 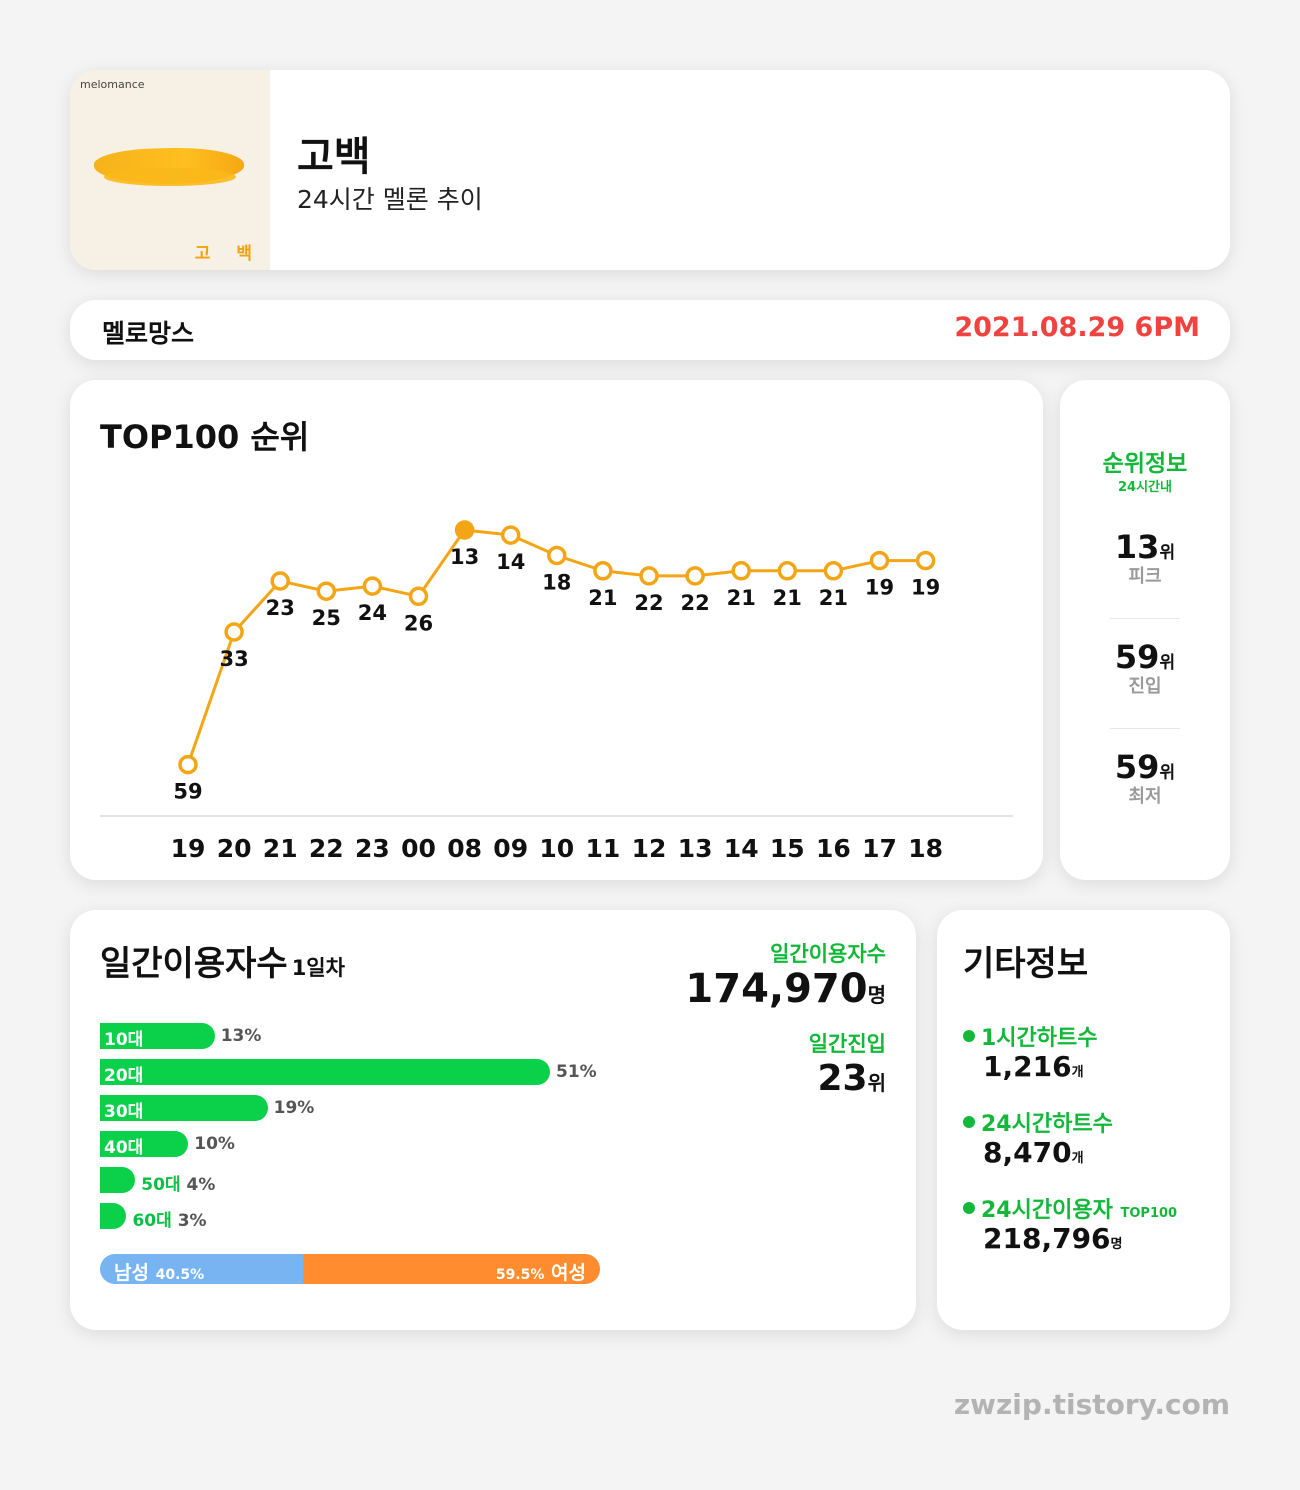 I want to click on brush-stroke-shadow, so click(x=170, y=177).